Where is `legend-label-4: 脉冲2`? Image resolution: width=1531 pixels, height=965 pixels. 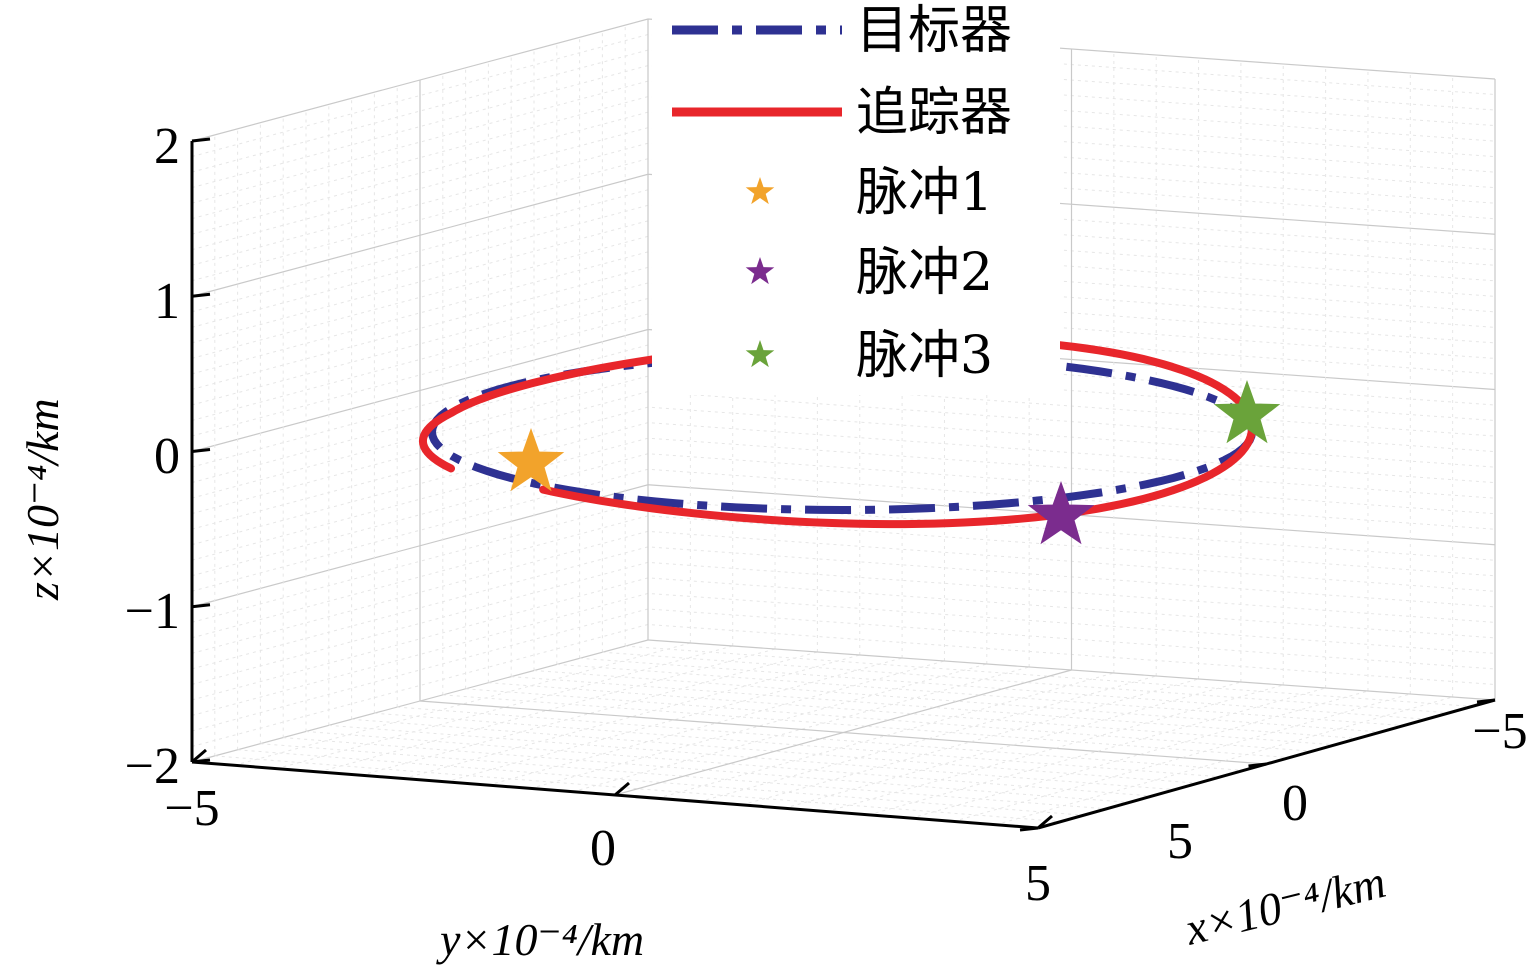 legend-label-4: 脉冲2 is located at coordinates (924, 273).